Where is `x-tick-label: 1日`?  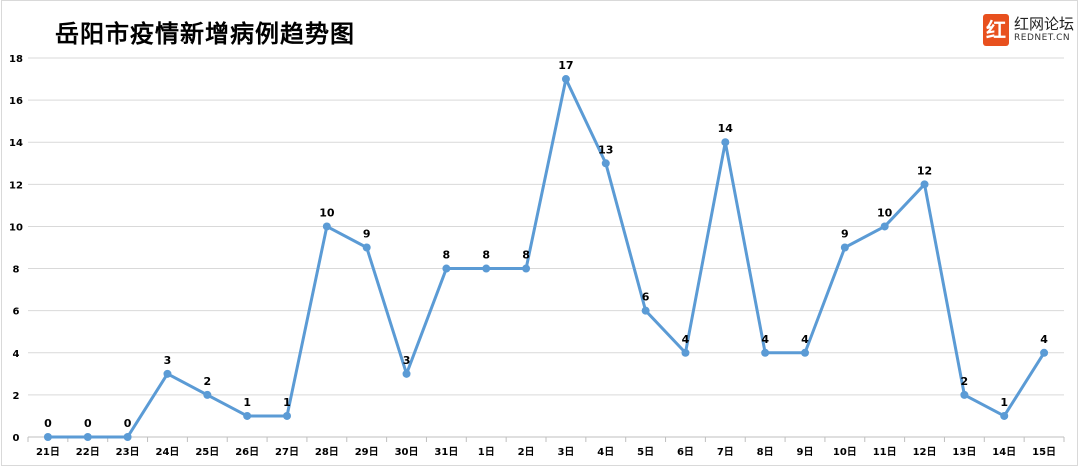
x-tick-label: 1日 is located at coordinates (486, 452).